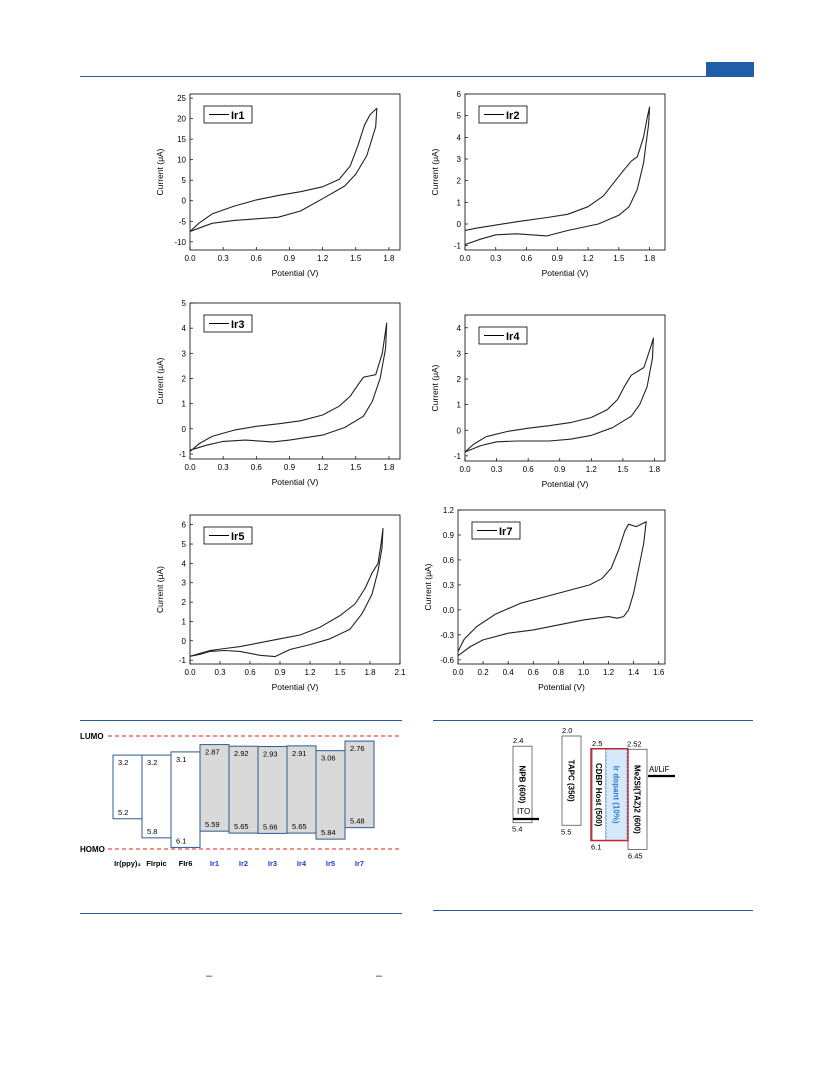 Image resolution: width=833 pixels, height=1091 pixels. What do you see at coordinates (127, 863) in the screenshot?
I see `category-label: Ir(ppy)₃` at bounding box center [127, 863].